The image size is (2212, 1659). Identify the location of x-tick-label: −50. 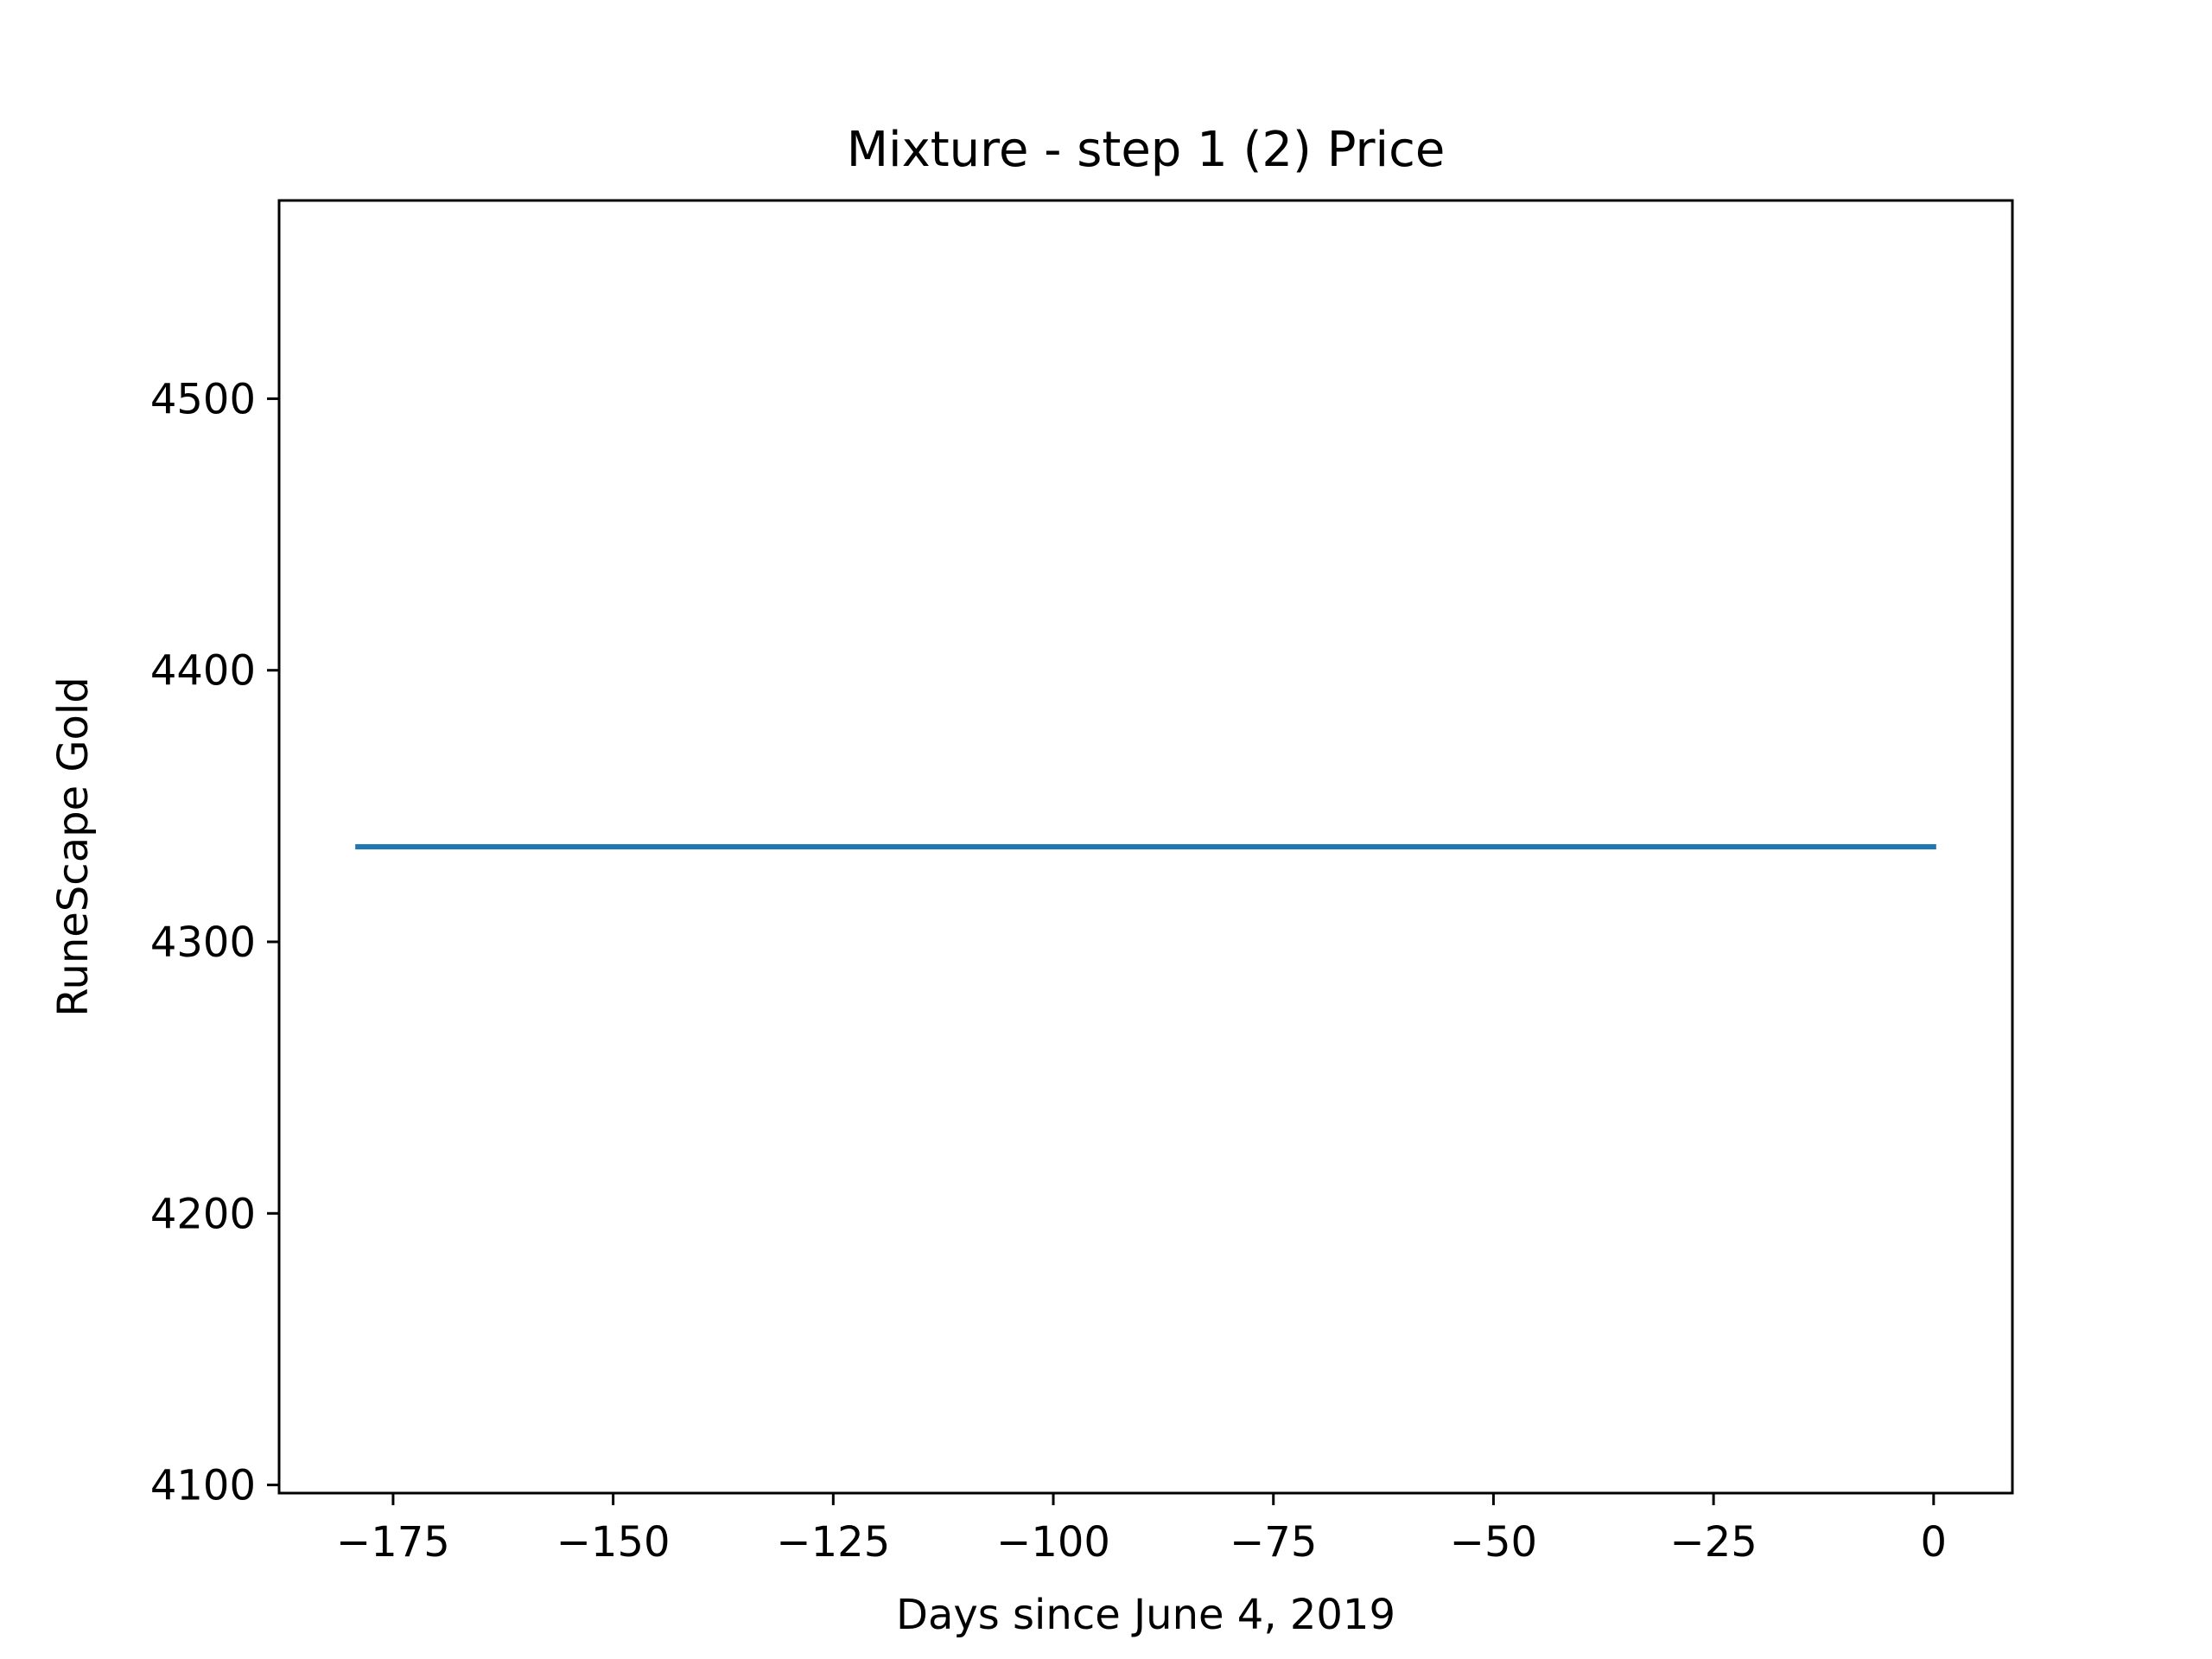
(1493, 1542).